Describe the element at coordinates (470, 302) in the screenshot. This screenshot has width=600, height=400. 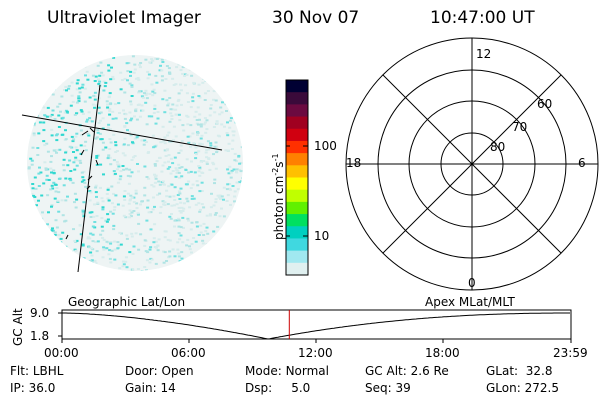
I see `timeline-right-label: Apex MLat/MLT` at that location.